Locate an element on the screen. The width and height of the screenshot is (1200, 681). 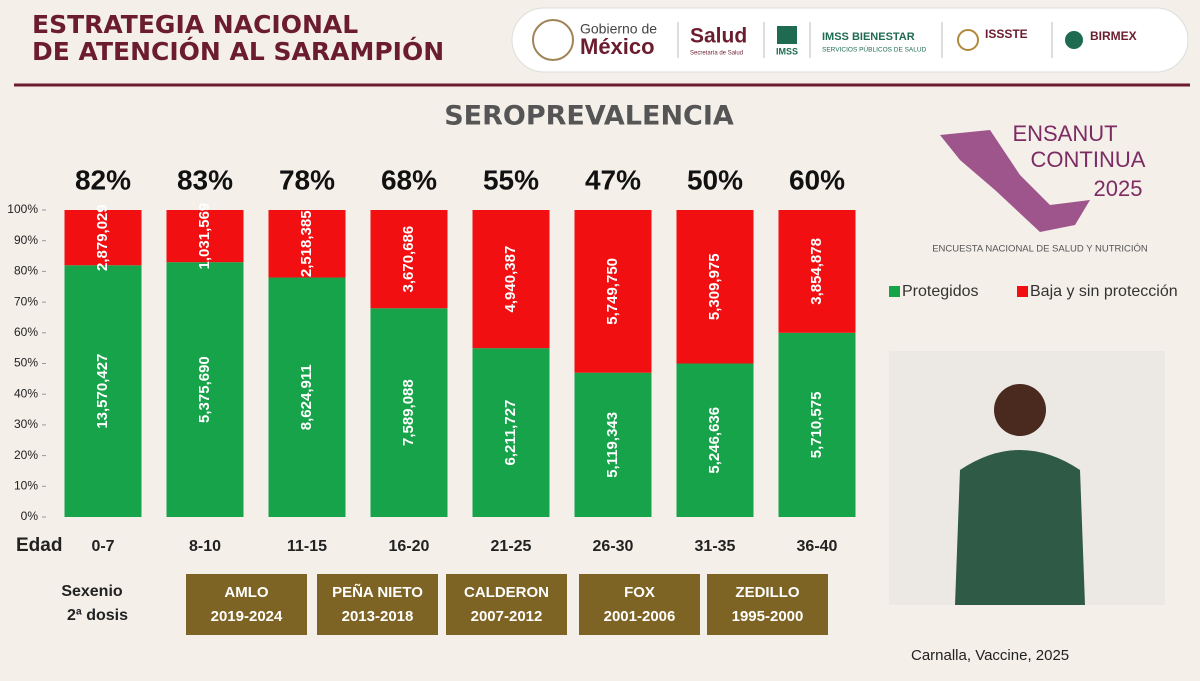
logo-text: ISSSTE is located at coordinates (1006, 34).